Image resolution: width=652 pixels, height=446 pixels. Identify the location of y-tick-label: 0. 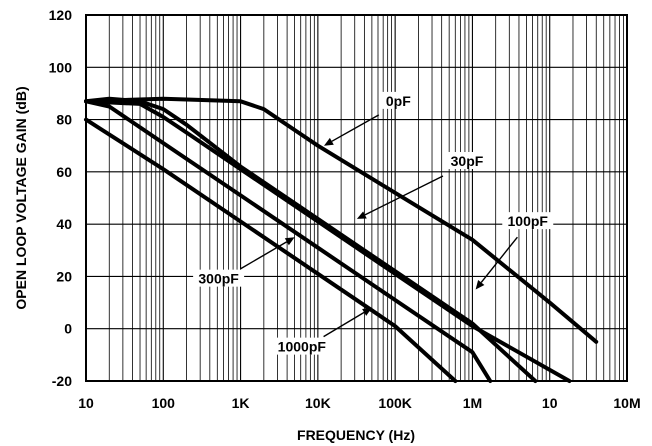
(68, 329).